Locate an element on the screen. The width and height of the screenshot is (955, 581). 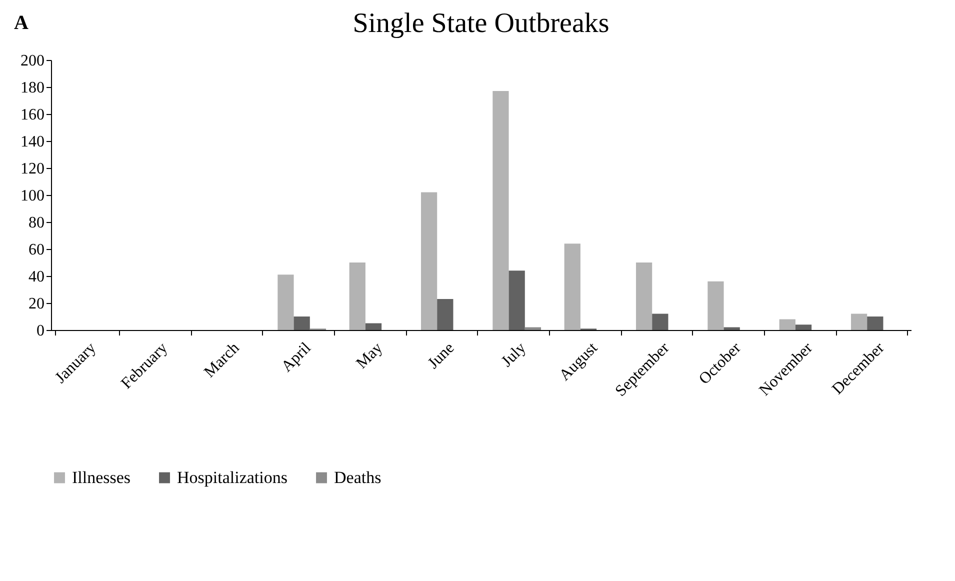
y-tick-label: 20 is located at coordinates (36, 304).